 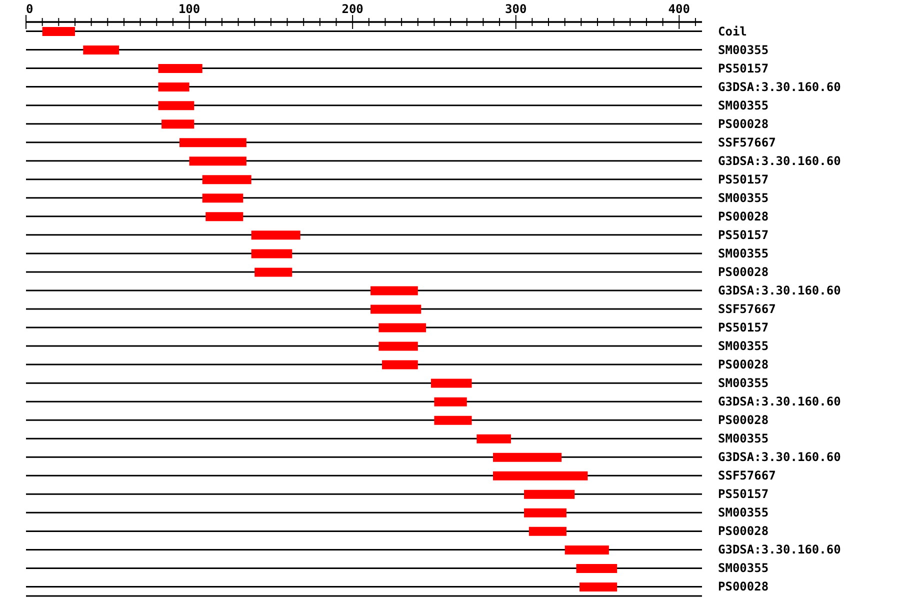 What do you see at coordinates (189, 9) in the screenshot?
I see `x-tick-label: 100` at bounding box center [189, 9].